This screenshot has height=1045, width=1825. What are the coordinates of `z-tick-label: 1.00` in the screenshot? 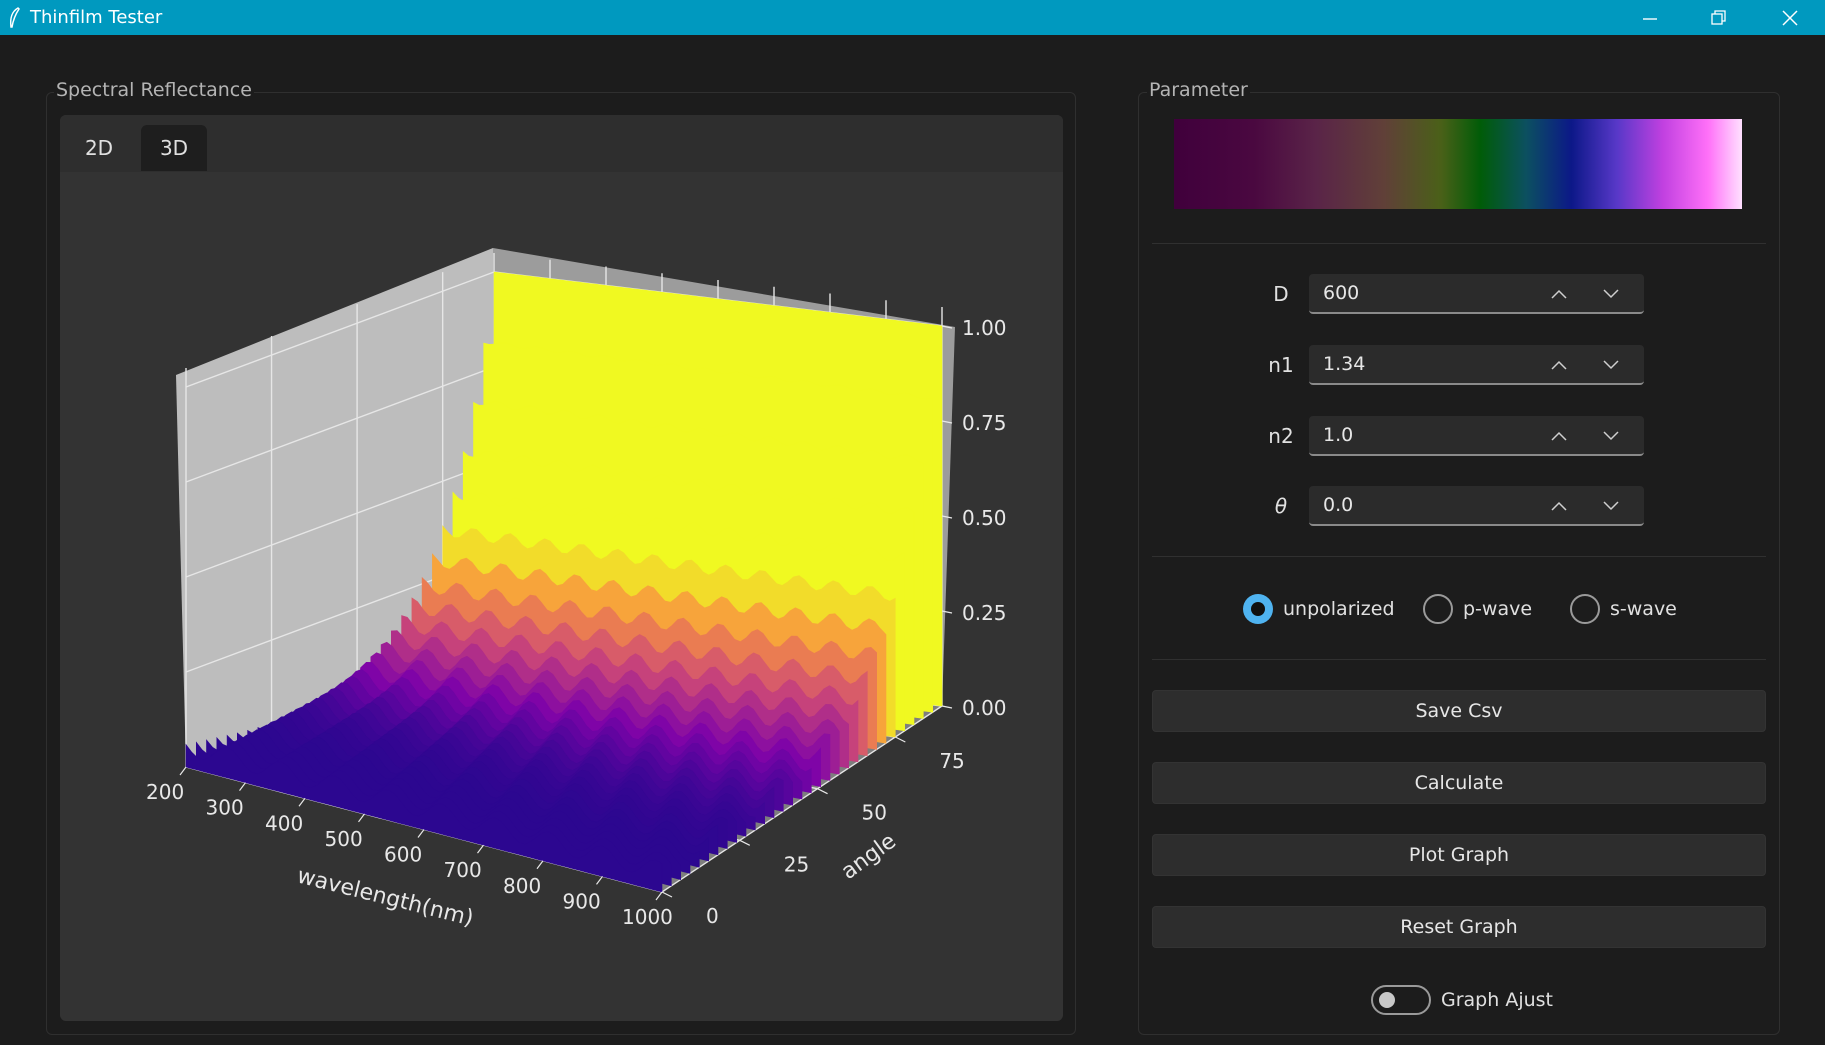 It's located at (984, 328).